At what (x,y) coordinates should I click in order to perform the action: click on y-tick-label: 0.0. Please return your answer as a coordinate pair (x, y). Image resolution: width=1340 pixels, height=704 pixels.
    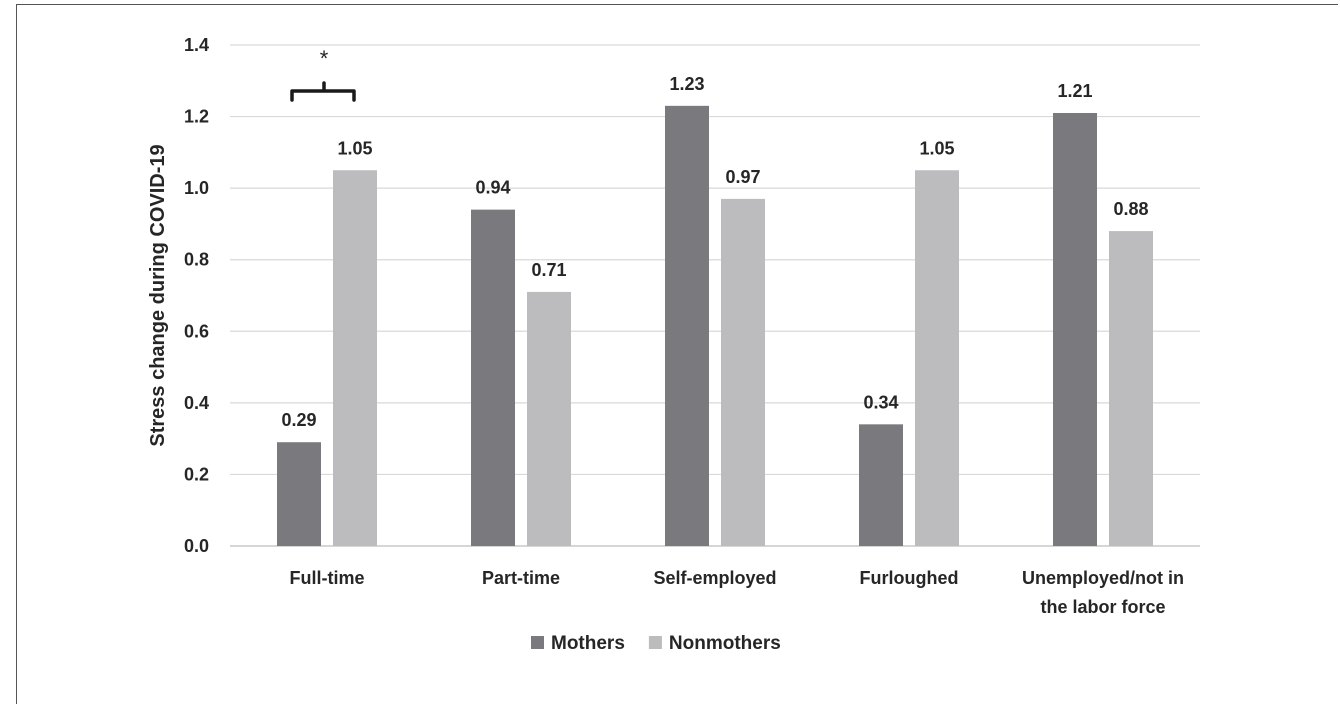
    Looking at the image, I should click on (196, 546).